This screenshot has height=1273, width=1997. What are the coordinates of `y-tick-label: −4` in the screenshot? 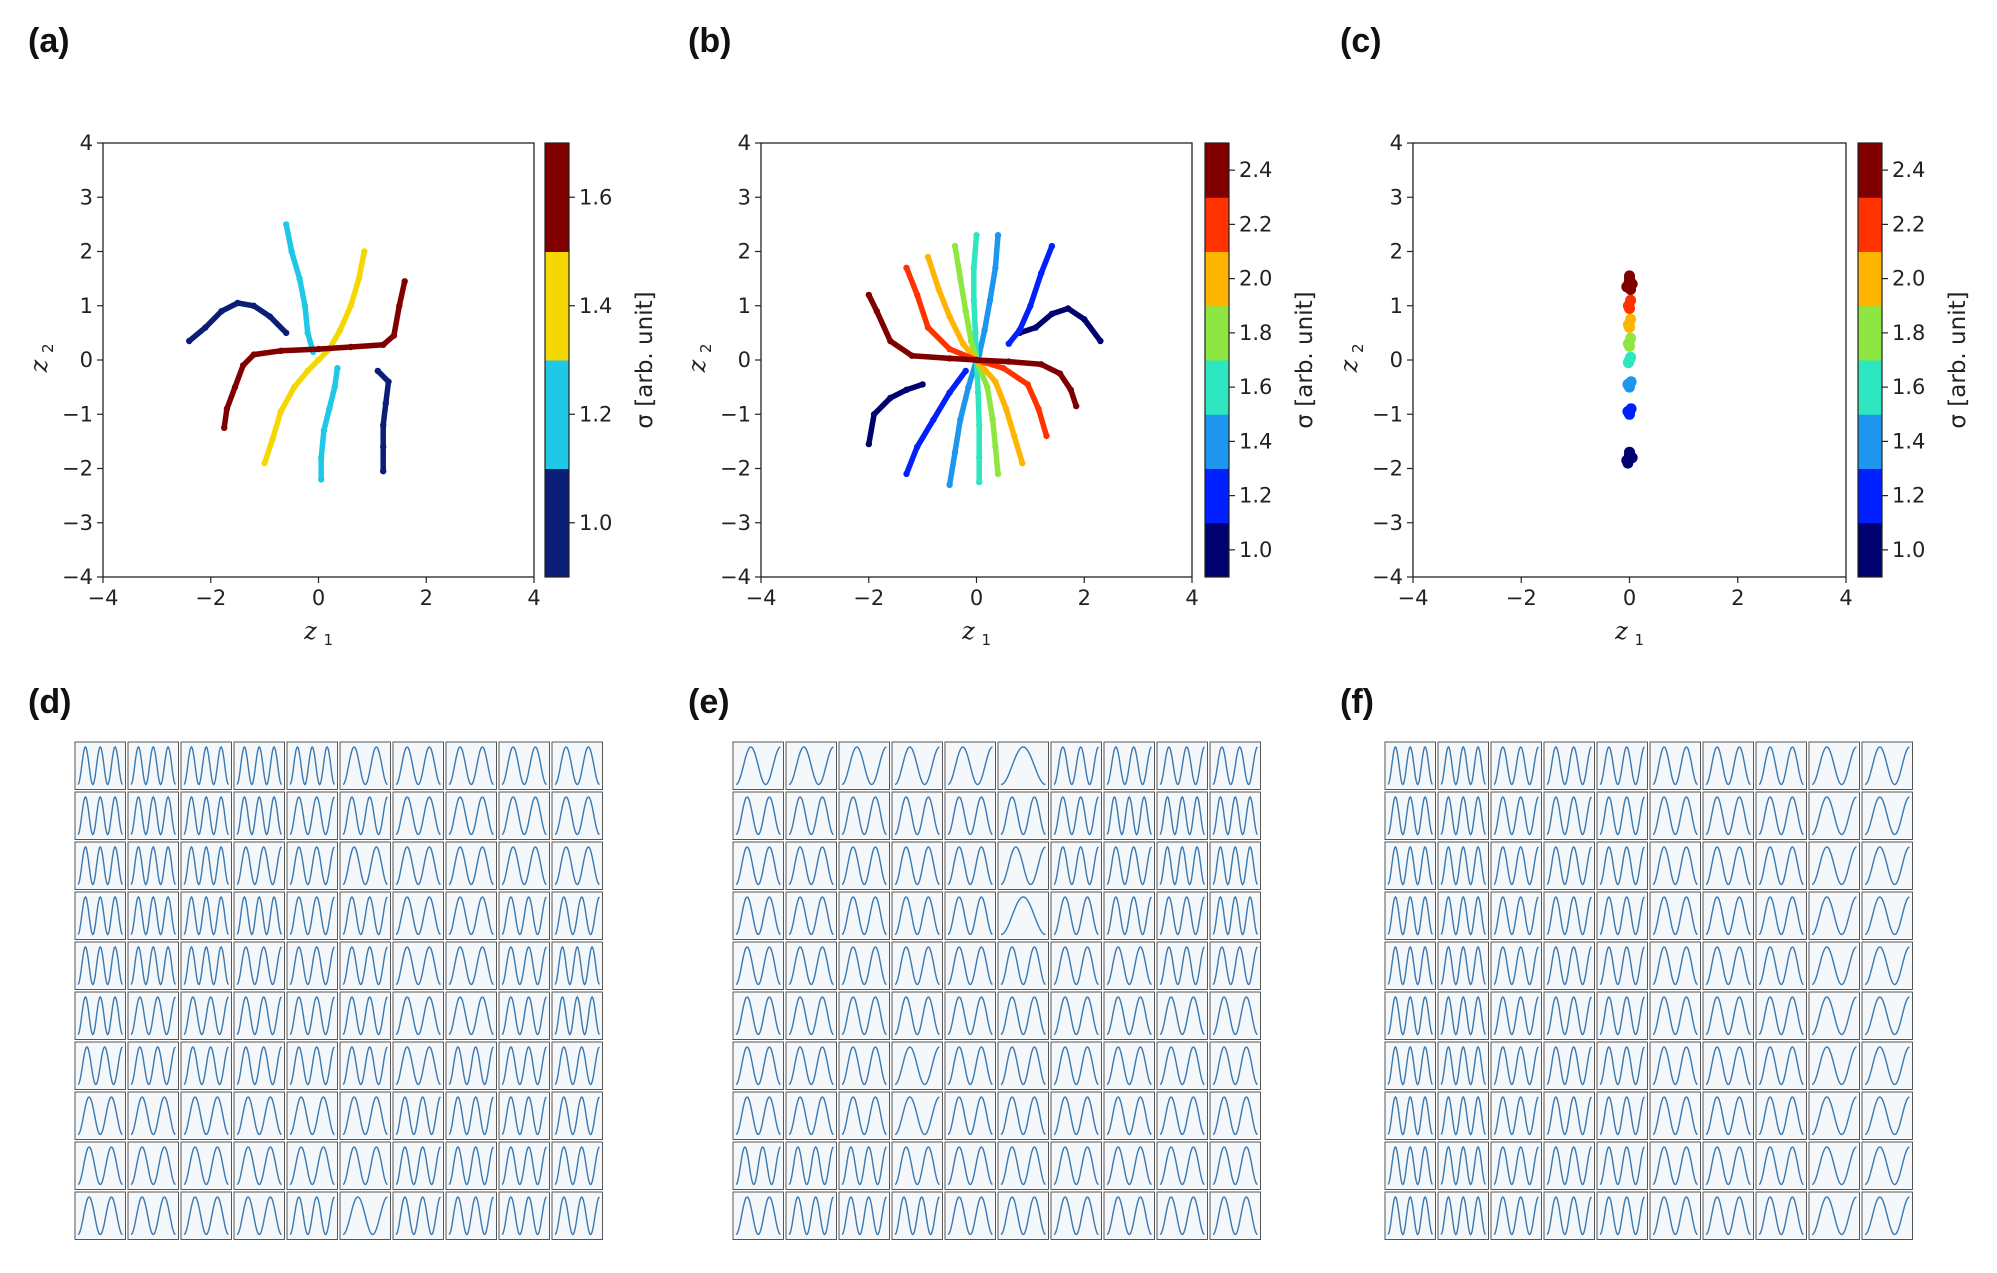 It's located at (735, 577).